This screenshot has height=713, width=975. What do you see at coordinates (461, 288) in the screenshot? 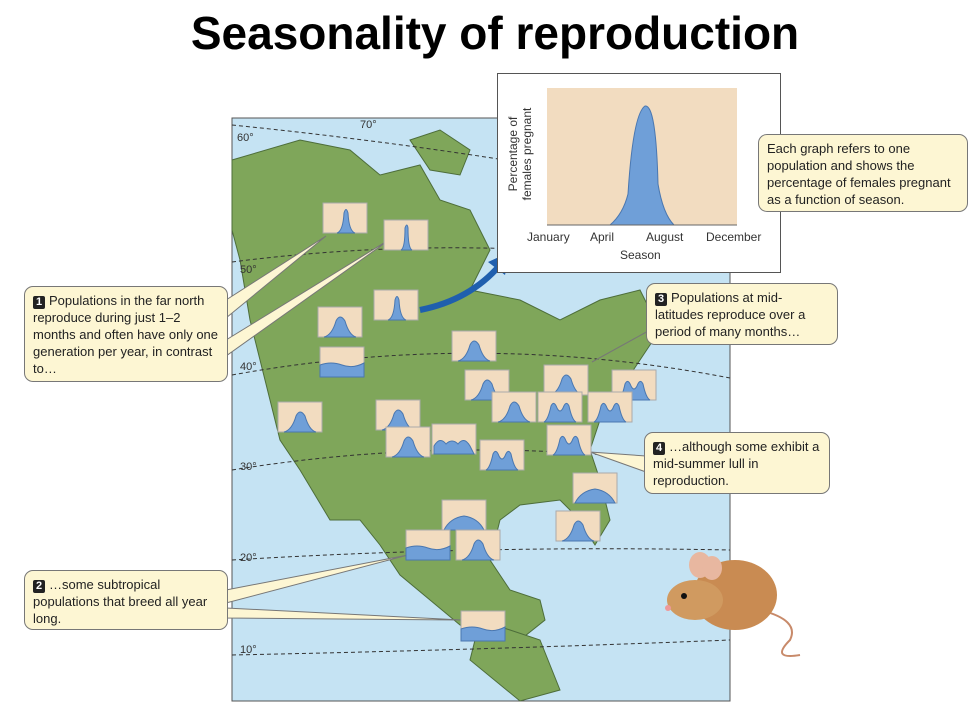
I see `inset-arrow` at bounding box center [461, 288].